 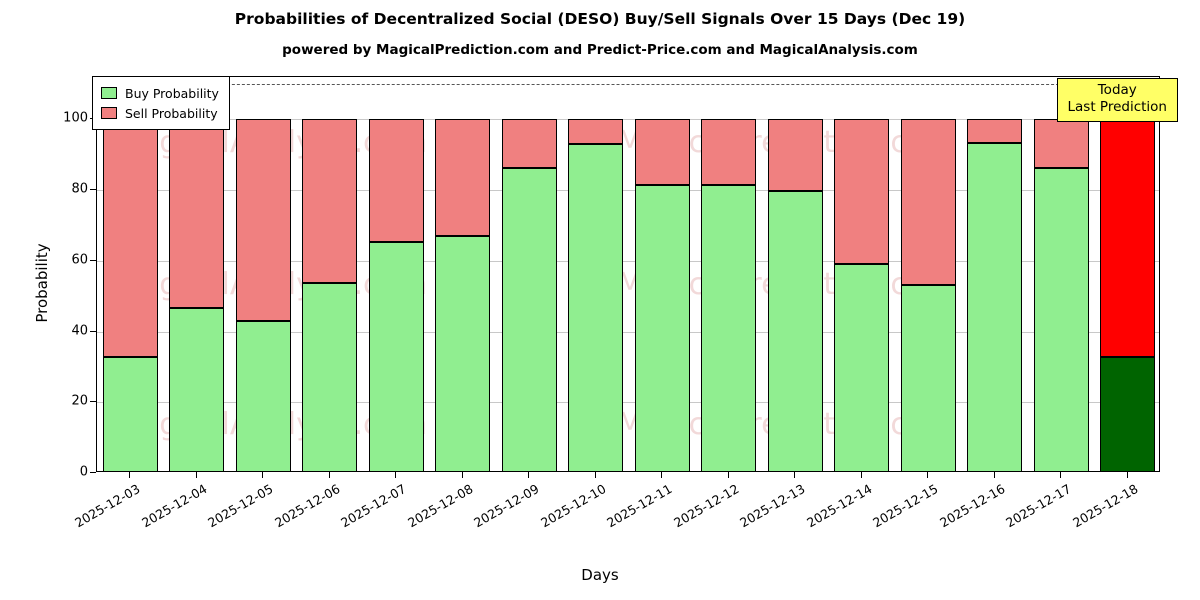 I want to click on y-tick-label: 20, so click(x=79, y=401).